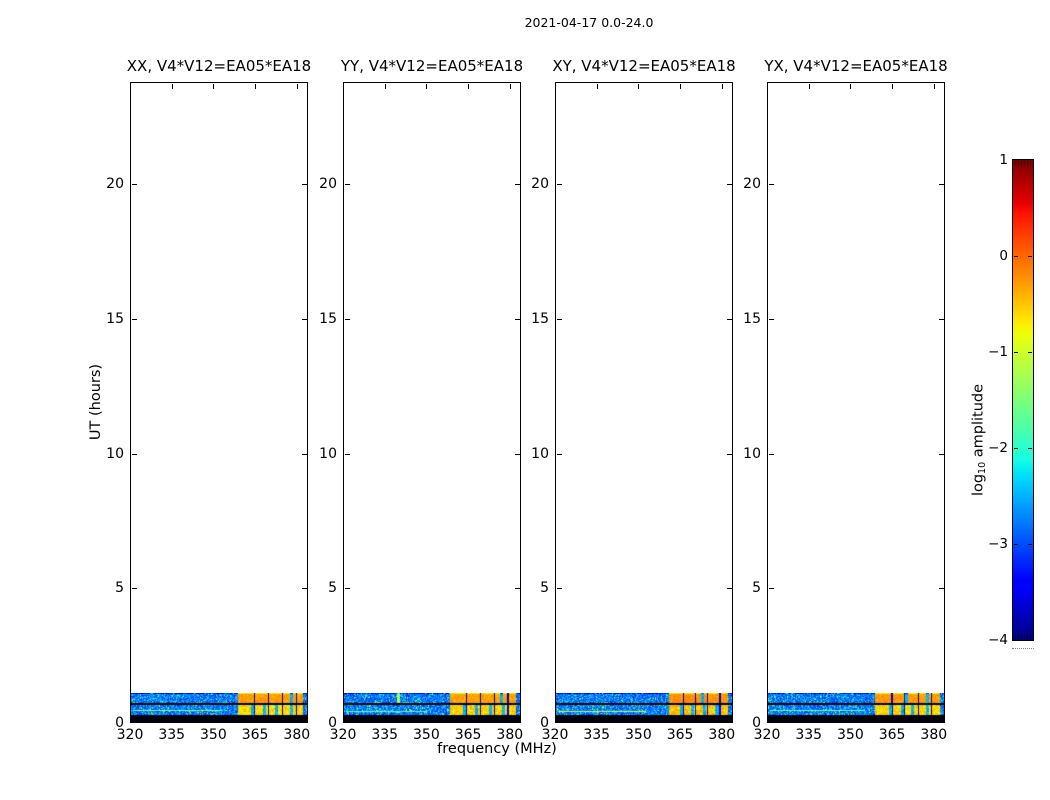 The width and height of the screenshot is (1050, 800). I want to click on spectrogram-strip-yy, so click(432, 708).